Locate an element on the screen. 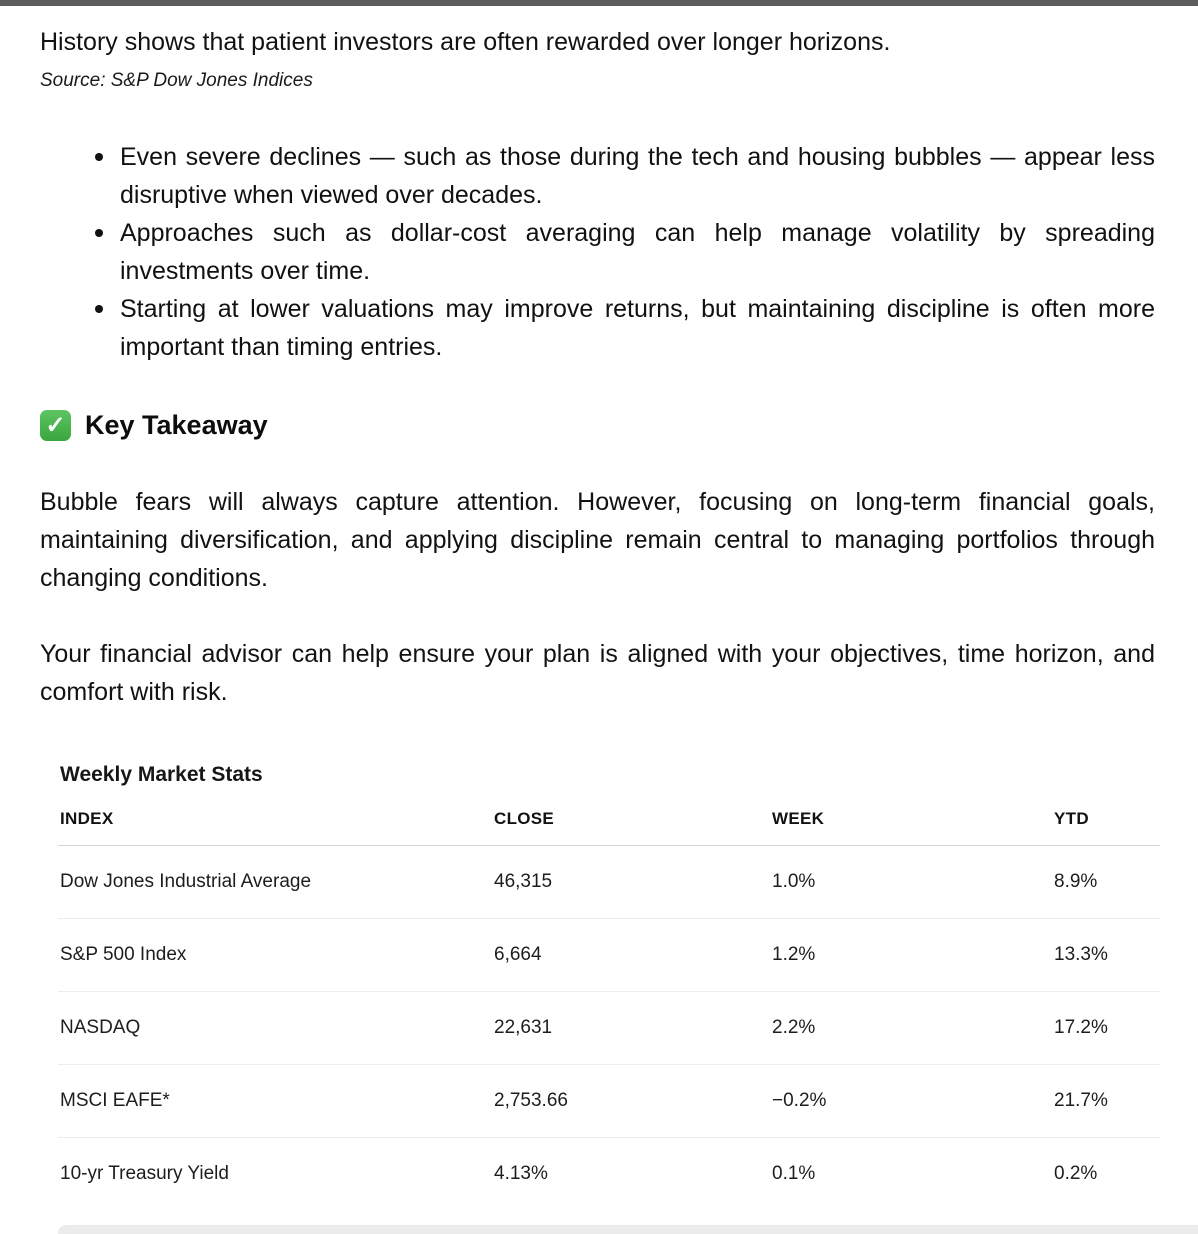  cell-index-name: MSCI EAFE* is located at coordinates (275, 1101).